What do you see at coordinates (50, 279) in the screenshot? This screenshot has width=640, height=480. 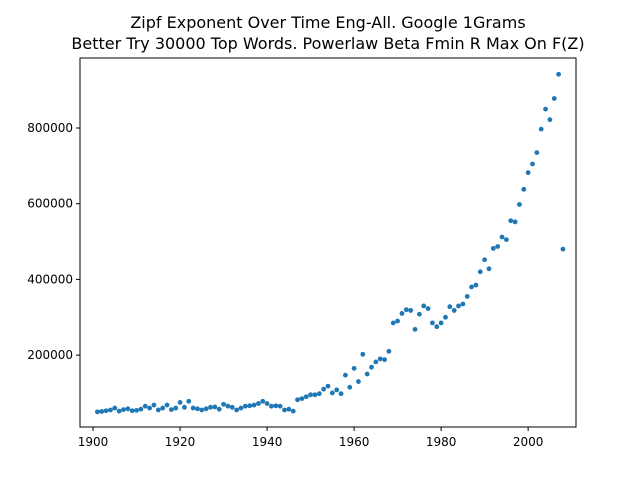 I see `y-tick-label: 400000` at bounding box center [50, 279].